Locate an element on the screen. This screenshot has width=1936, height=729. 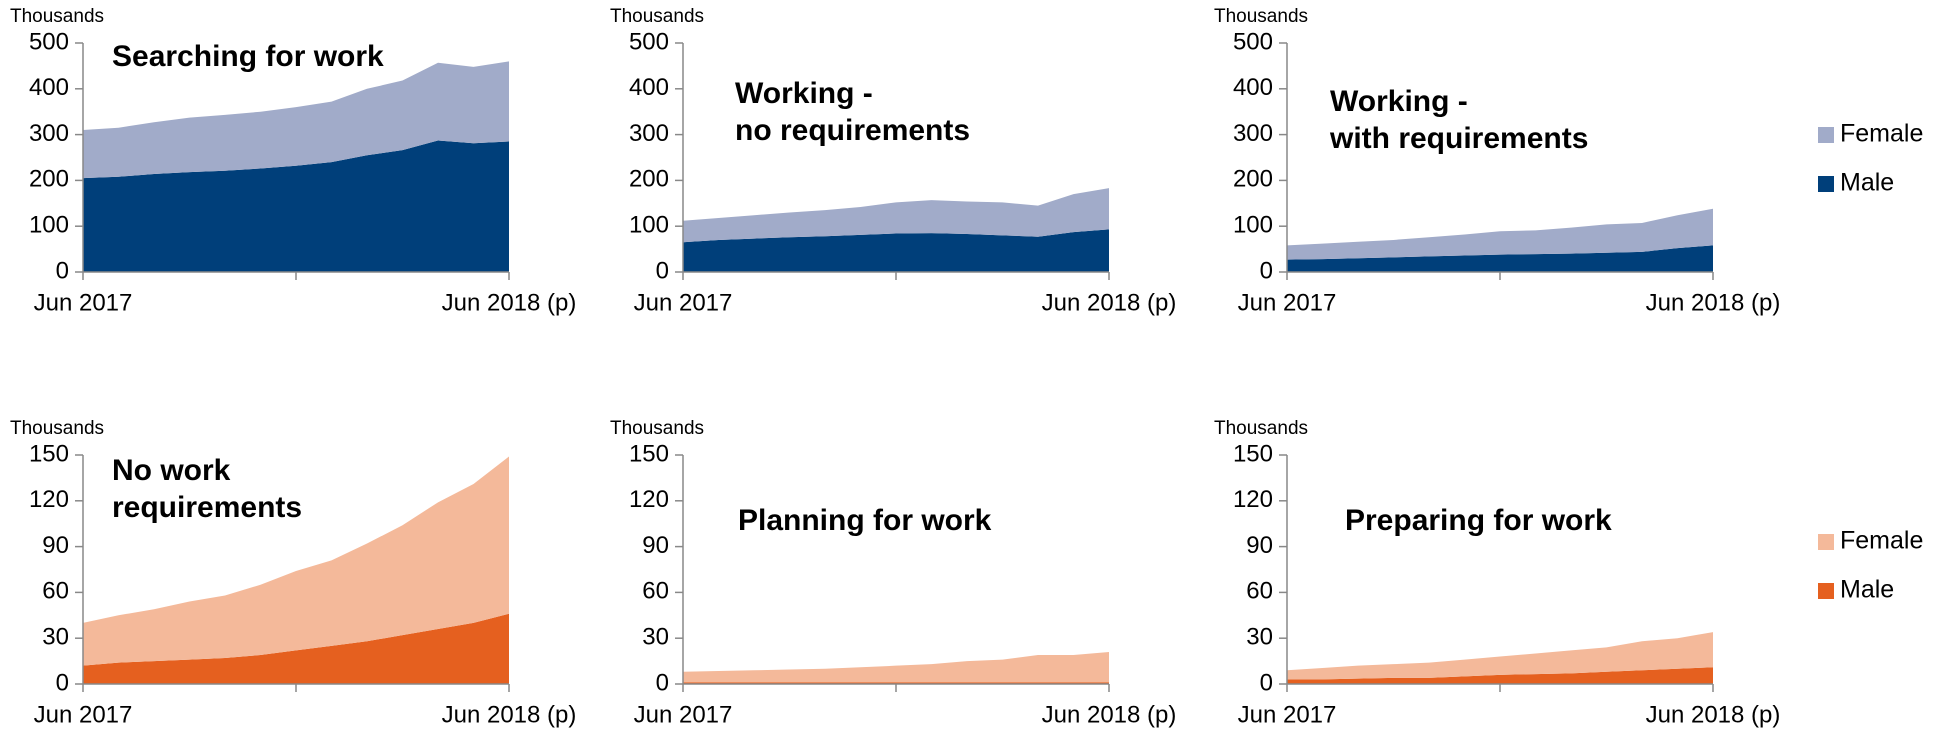
panel-title: No work is located at coordinates (171, 470).